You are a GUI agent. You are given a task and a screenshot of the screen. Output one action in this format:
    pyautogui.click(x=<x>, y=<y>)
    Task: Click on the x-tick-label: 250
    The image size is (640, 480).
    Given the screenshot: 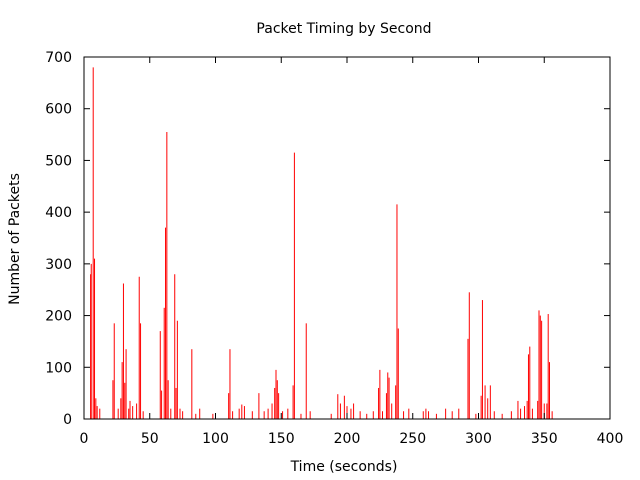 What is the action you would take?
    pyautogui.click(x=412, y=439)
    